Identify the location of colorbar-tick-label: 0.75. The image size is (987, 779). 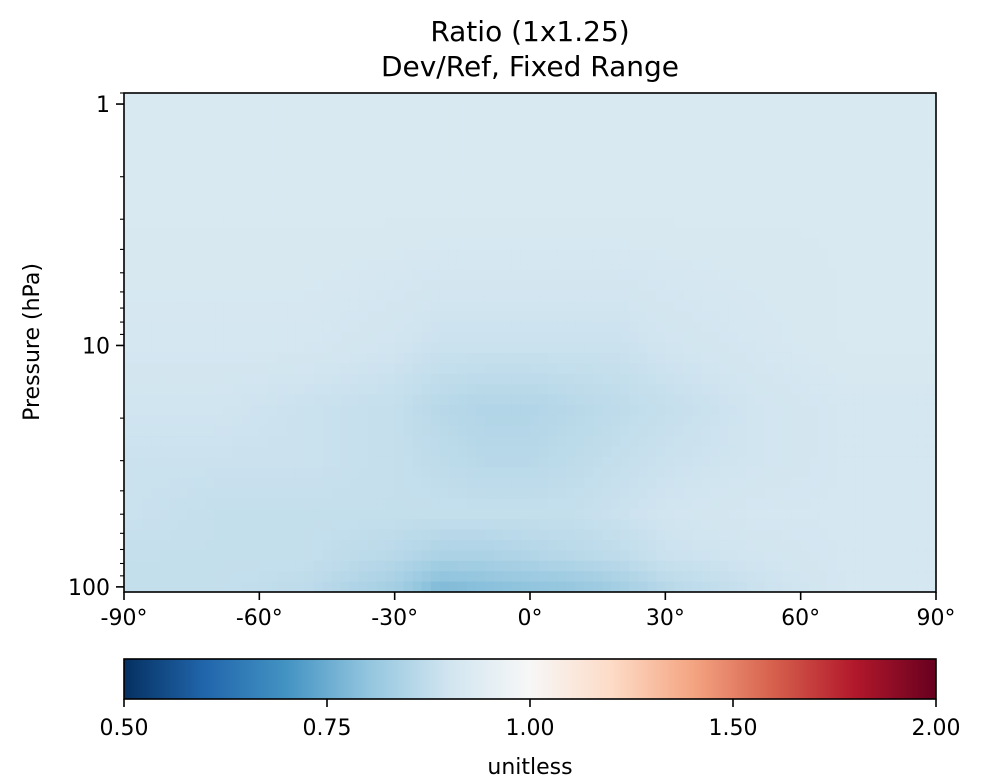
(327, 728).